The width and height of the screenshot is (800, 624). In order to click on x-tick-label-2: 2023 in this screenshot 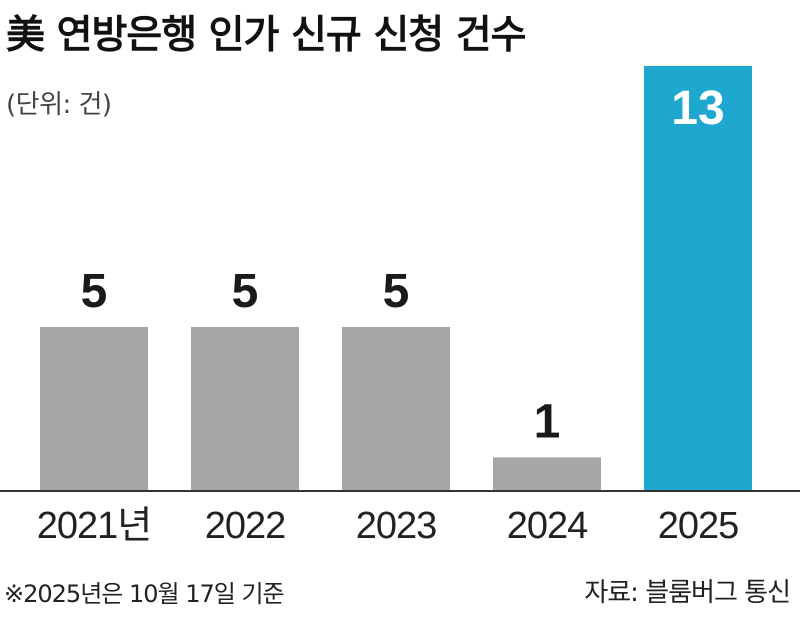, I will do `click(396, 526)`.